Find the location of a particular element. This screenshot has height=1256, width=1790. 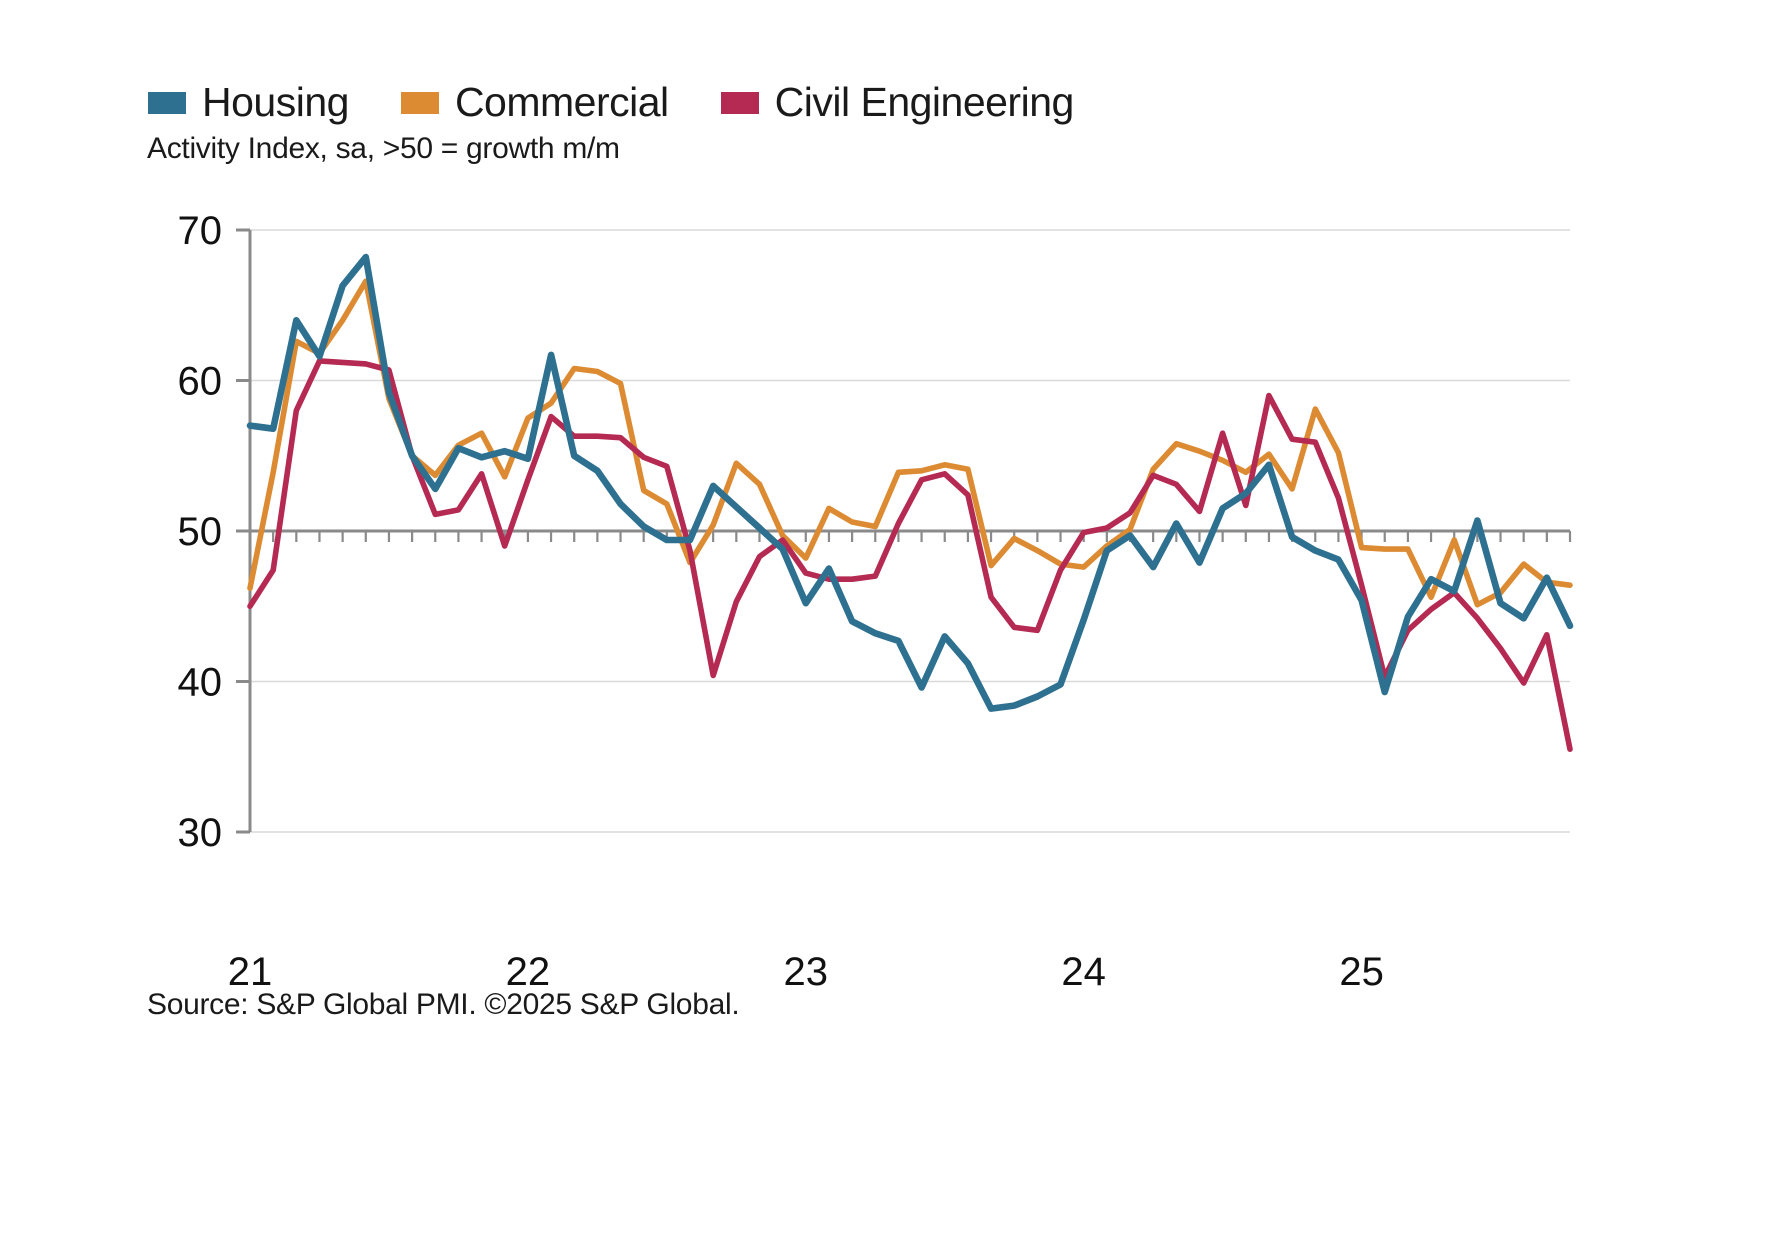

y-tick-label-30: 30 is located at coordinates (200, 833).